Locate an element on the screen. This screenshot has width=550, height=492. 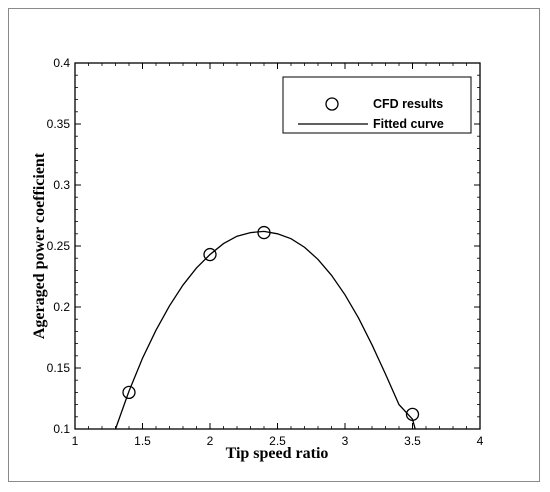
legend-fitted-label: Fitted curve is located at coordinates (408, 124).